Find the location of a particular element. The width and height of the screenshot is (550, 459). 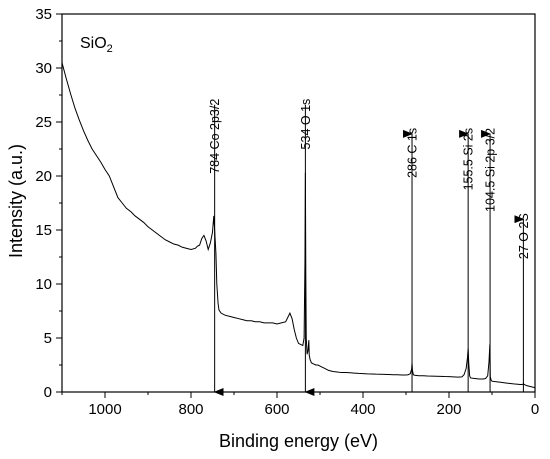

y-tick-label: 5 is located at coordinates (48, 338).